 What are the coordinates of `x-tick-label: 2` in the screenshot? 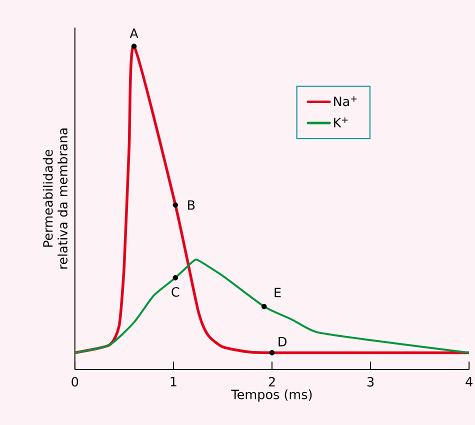 It's located at (271, 382).